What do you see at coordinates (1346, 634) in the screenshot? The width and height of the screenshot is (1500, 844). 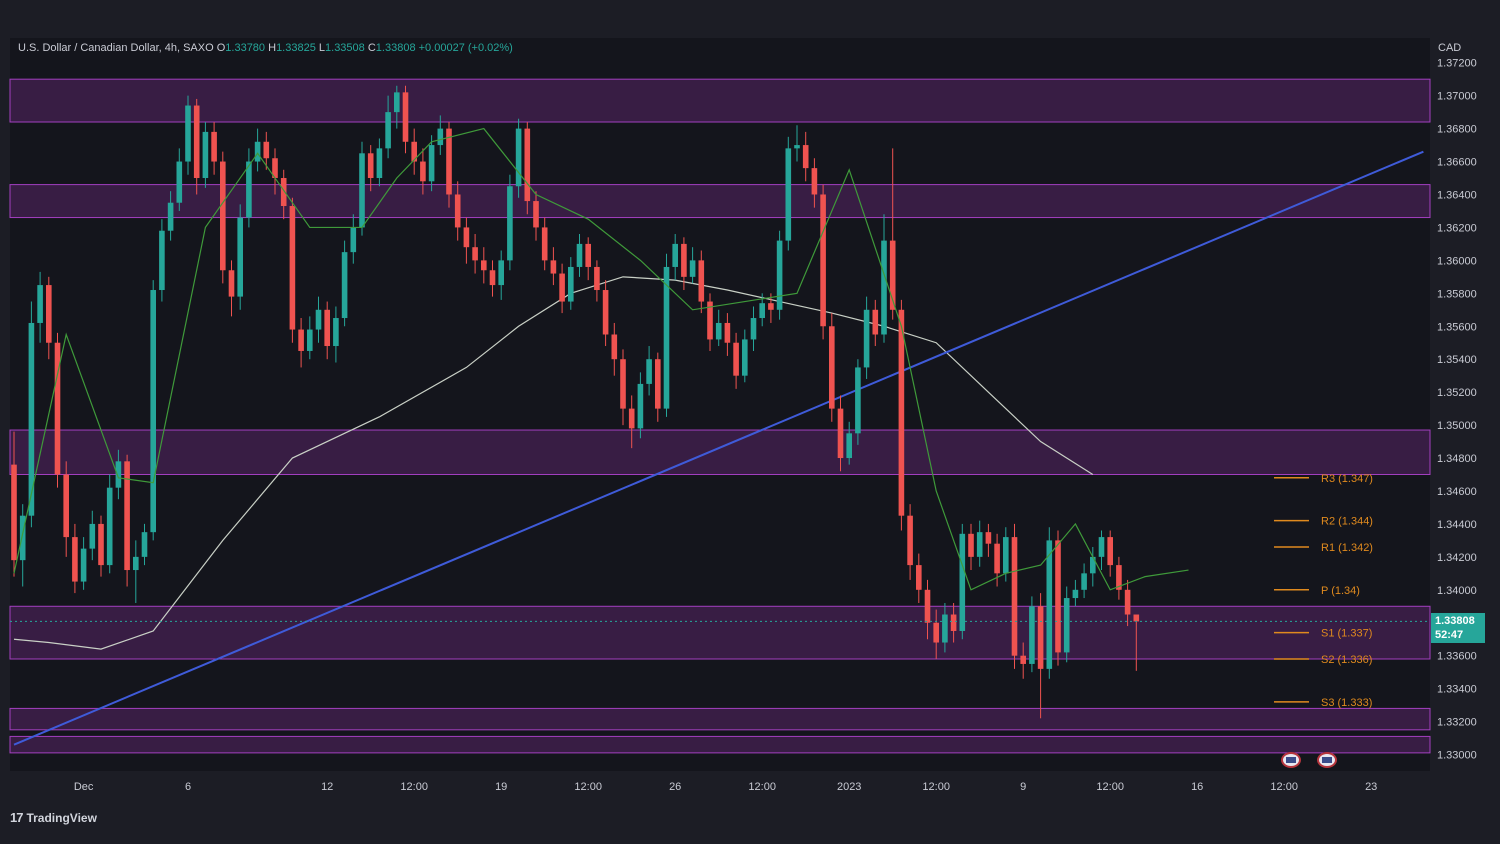 I see `pivot-label: S1 (1.337)` at bounding box center [1346, 634].